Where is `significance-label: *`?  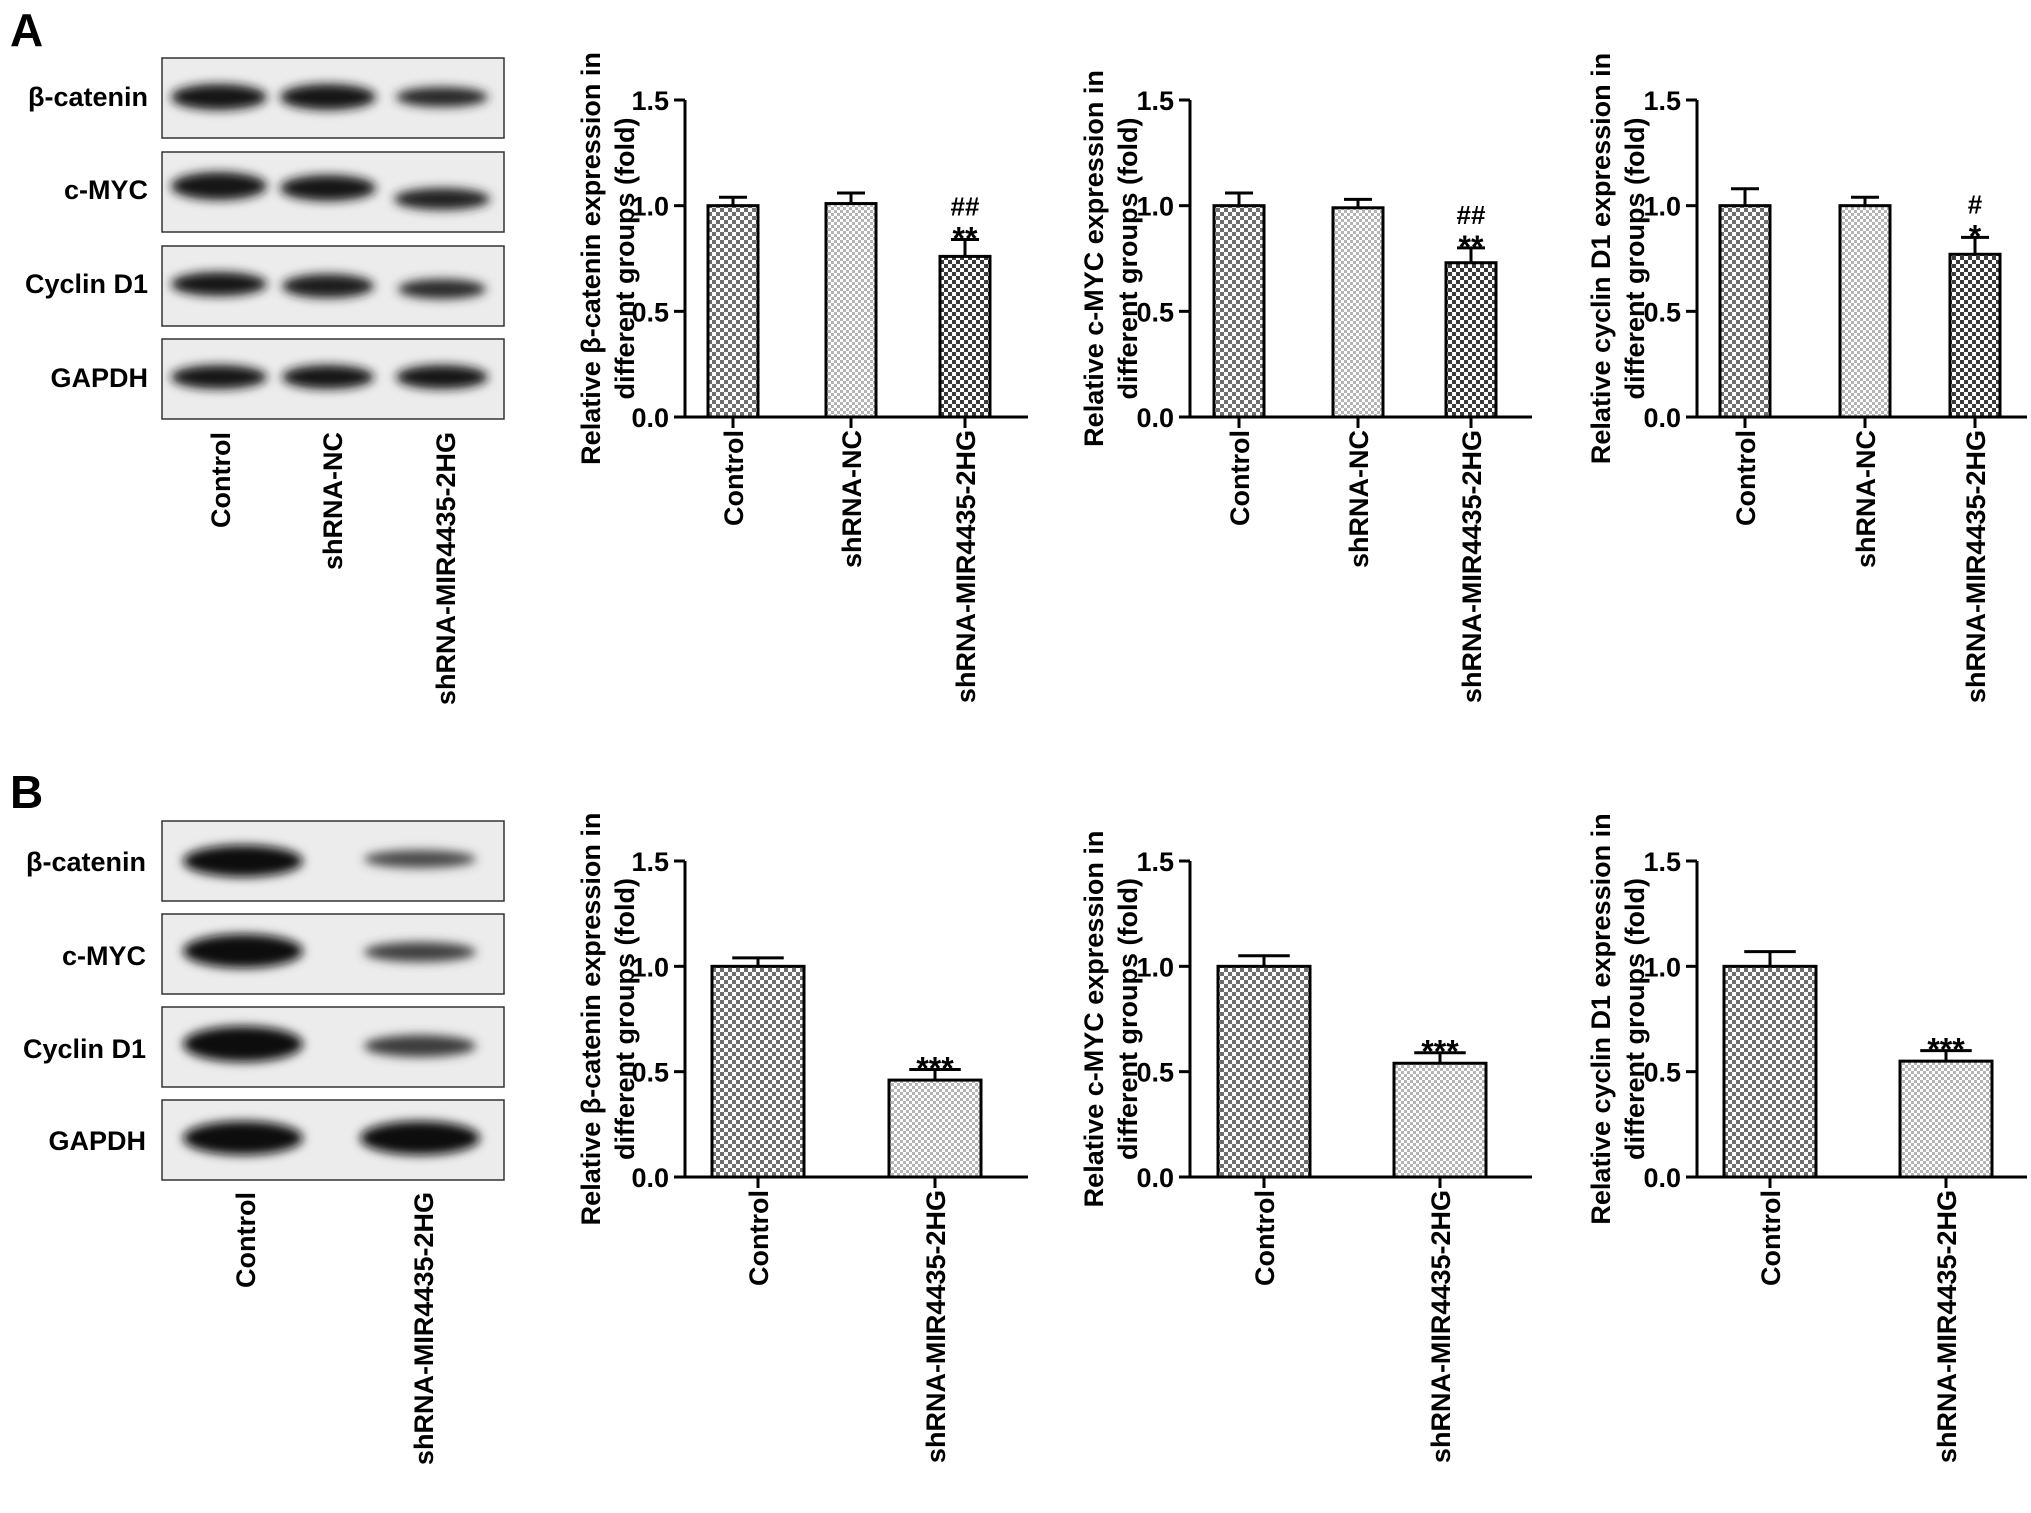 significance-label: * is located at coordinates (1975, 236).